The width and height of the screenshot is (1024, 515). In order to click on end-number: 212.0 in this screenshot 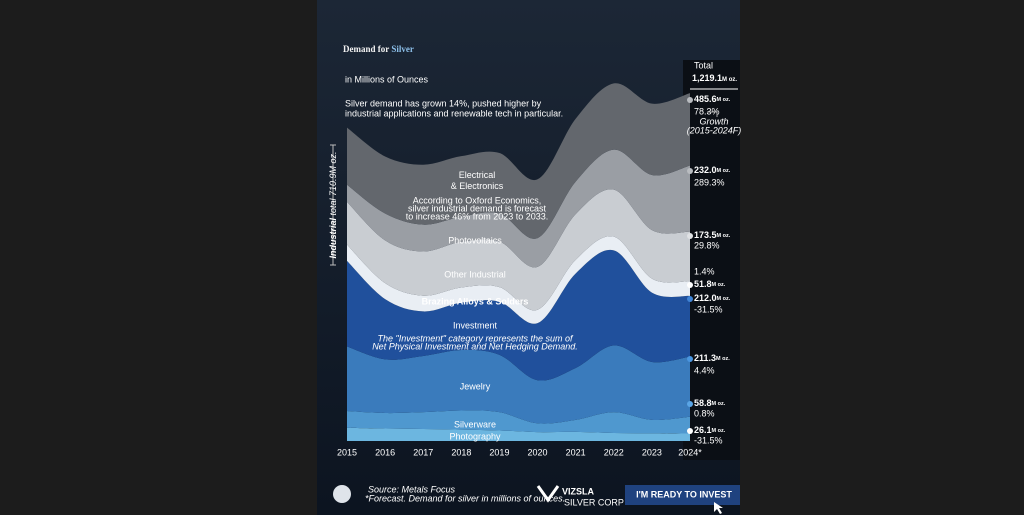, I will do `click(705, 298)`.